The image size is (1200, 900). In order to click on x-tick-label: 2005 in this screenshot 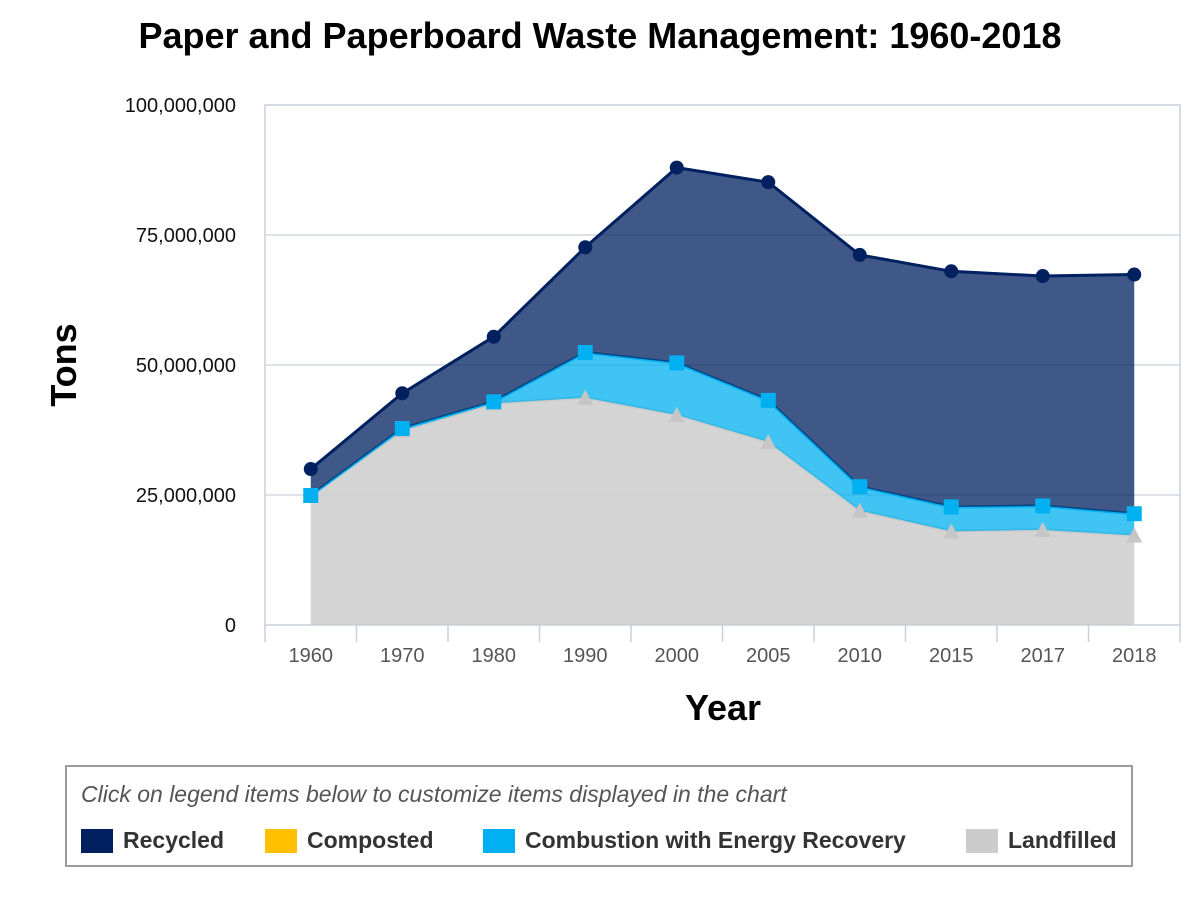, I will do `click(768, 656)`.